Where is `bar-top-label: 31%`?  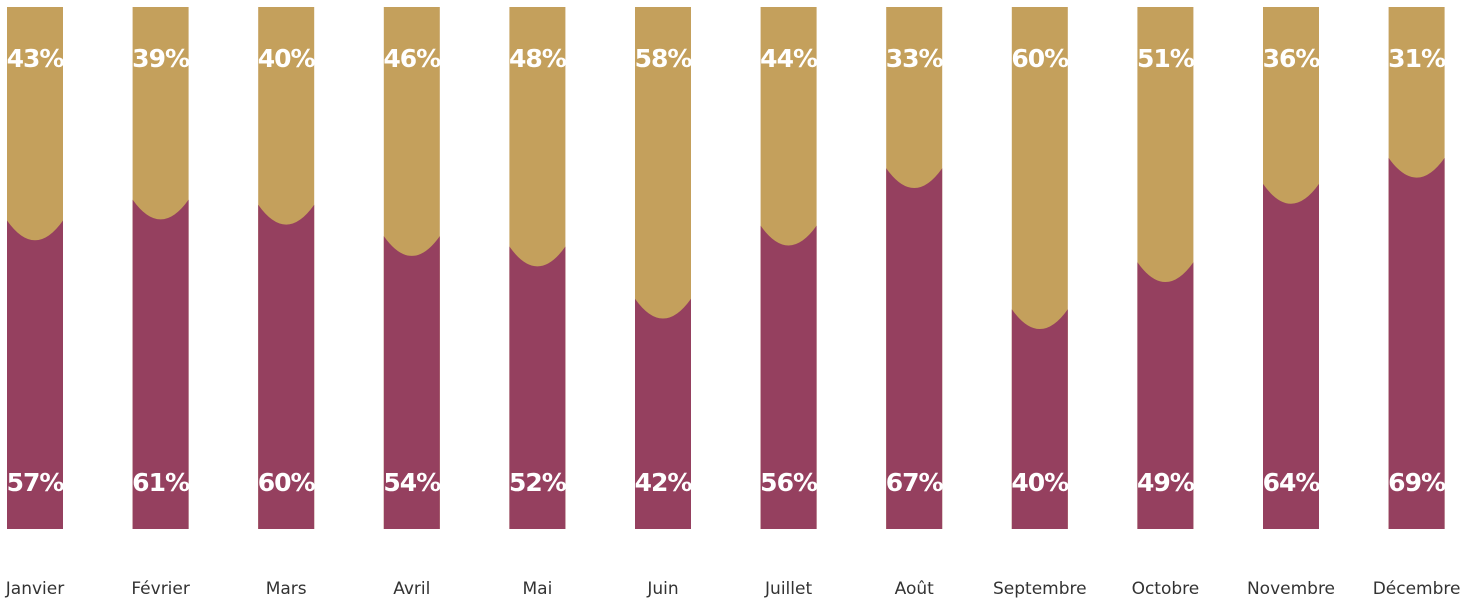
bar-top-label: 31% is located at coordinates (1417, 58).